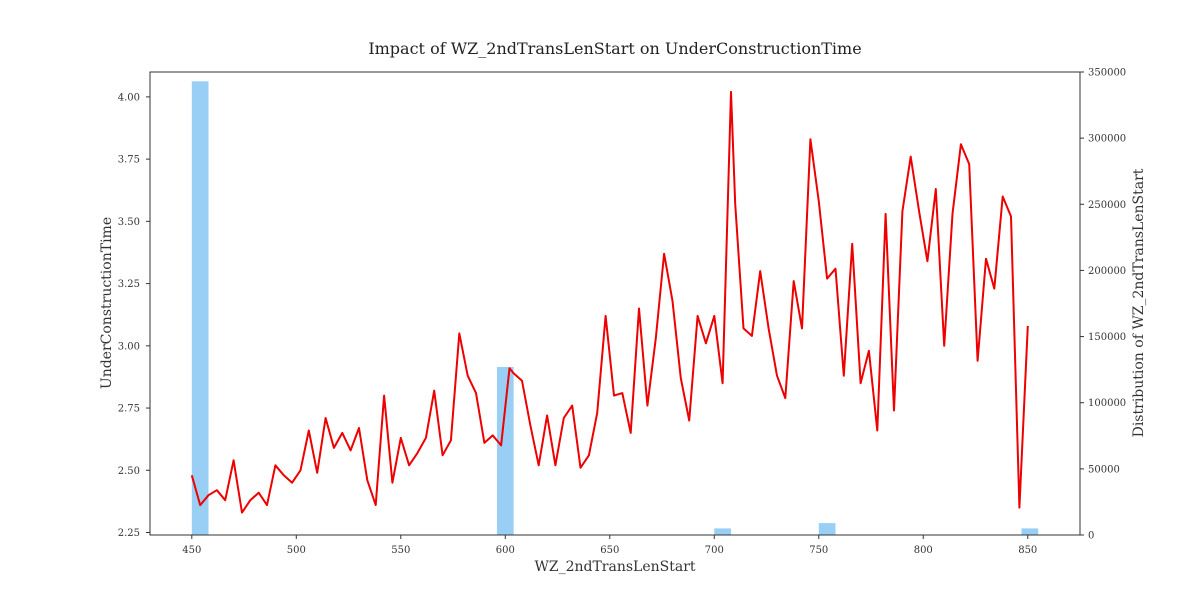 This screenshot has width=1200, height=604. What do you see at coordinates (1091, 536) in the screenshot?
I see `y2-tick-label-0: 0` at bounding box center [1091, 536].